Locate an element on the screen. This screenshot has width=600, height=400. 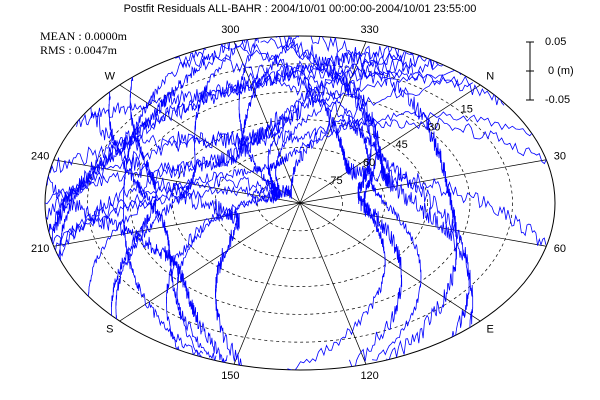
elevation-ring is located at coordinates (300, 203).